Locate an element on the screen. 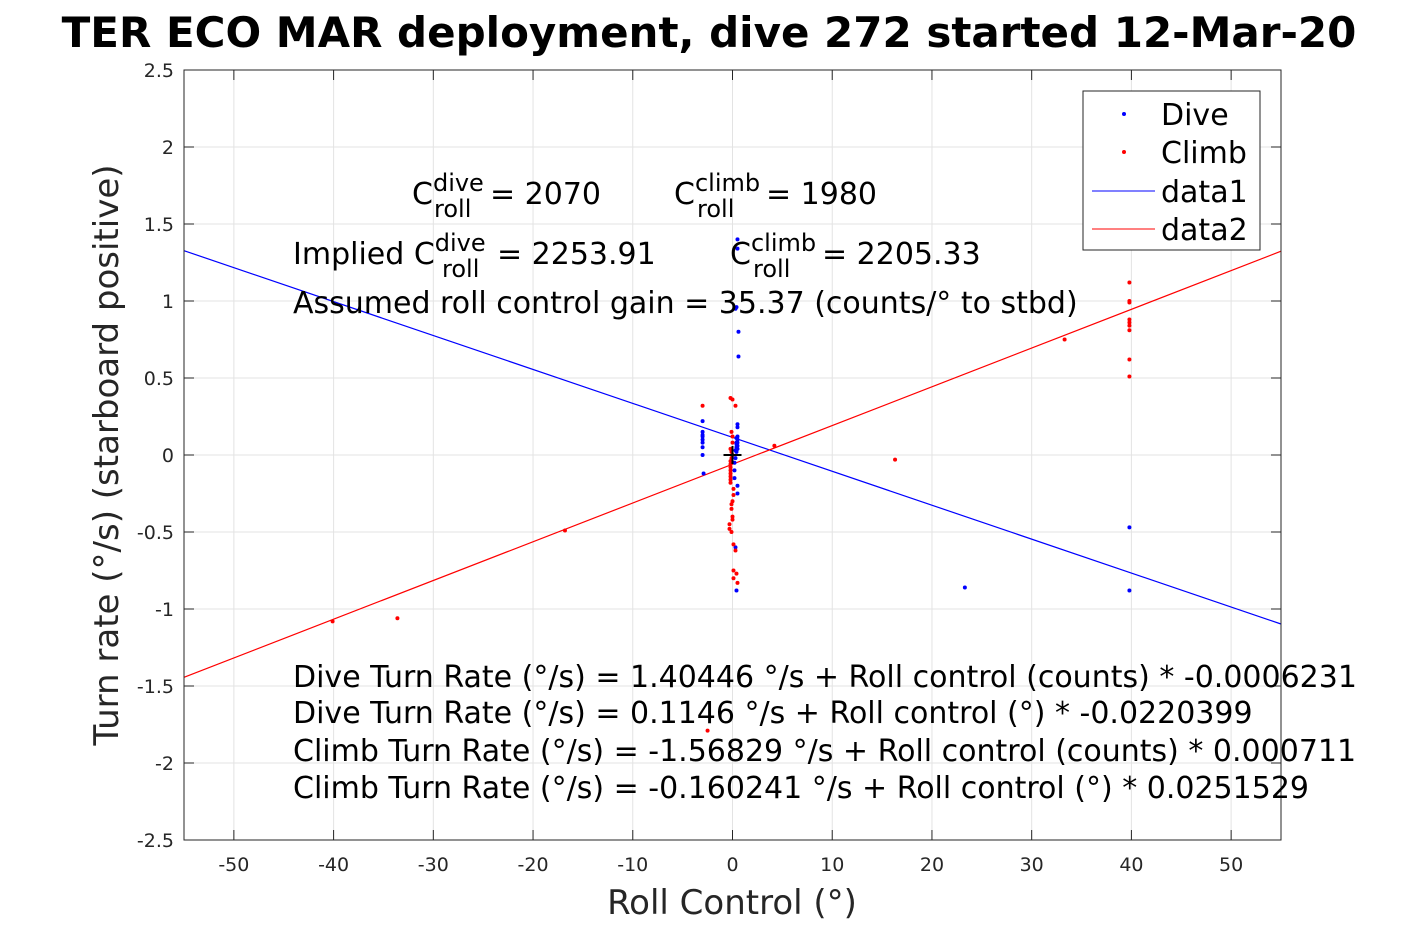  x-tick-label: 0 is located at coordinates (732, 865).